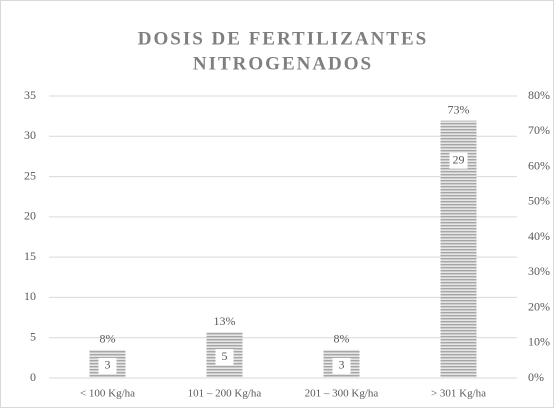 The image size is (554, 408). Describe the element at coordinates (539, 342) in the screenshot. I see `y2-tick-label: 10%` at that location.